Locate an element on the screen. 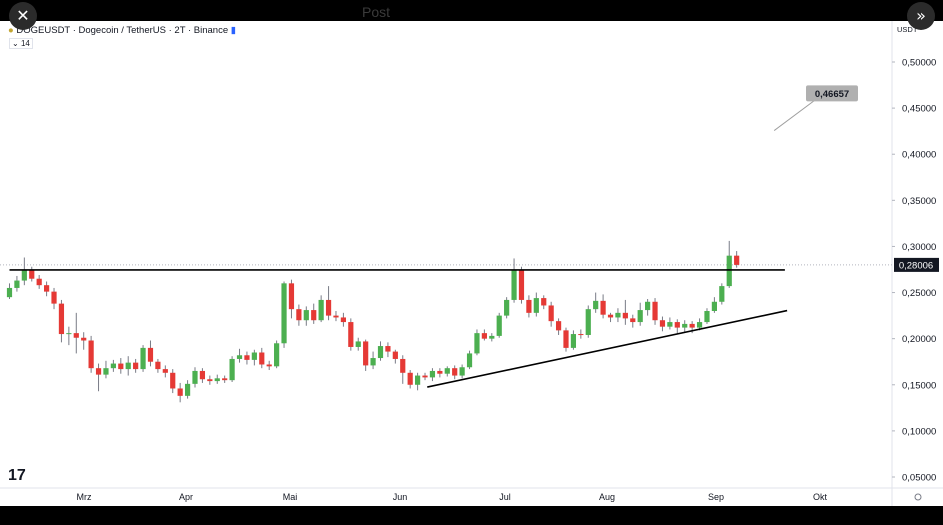 This screenshot has height=525, width=943. time-tick-label: Mrz is located at coordinates (84, 497).